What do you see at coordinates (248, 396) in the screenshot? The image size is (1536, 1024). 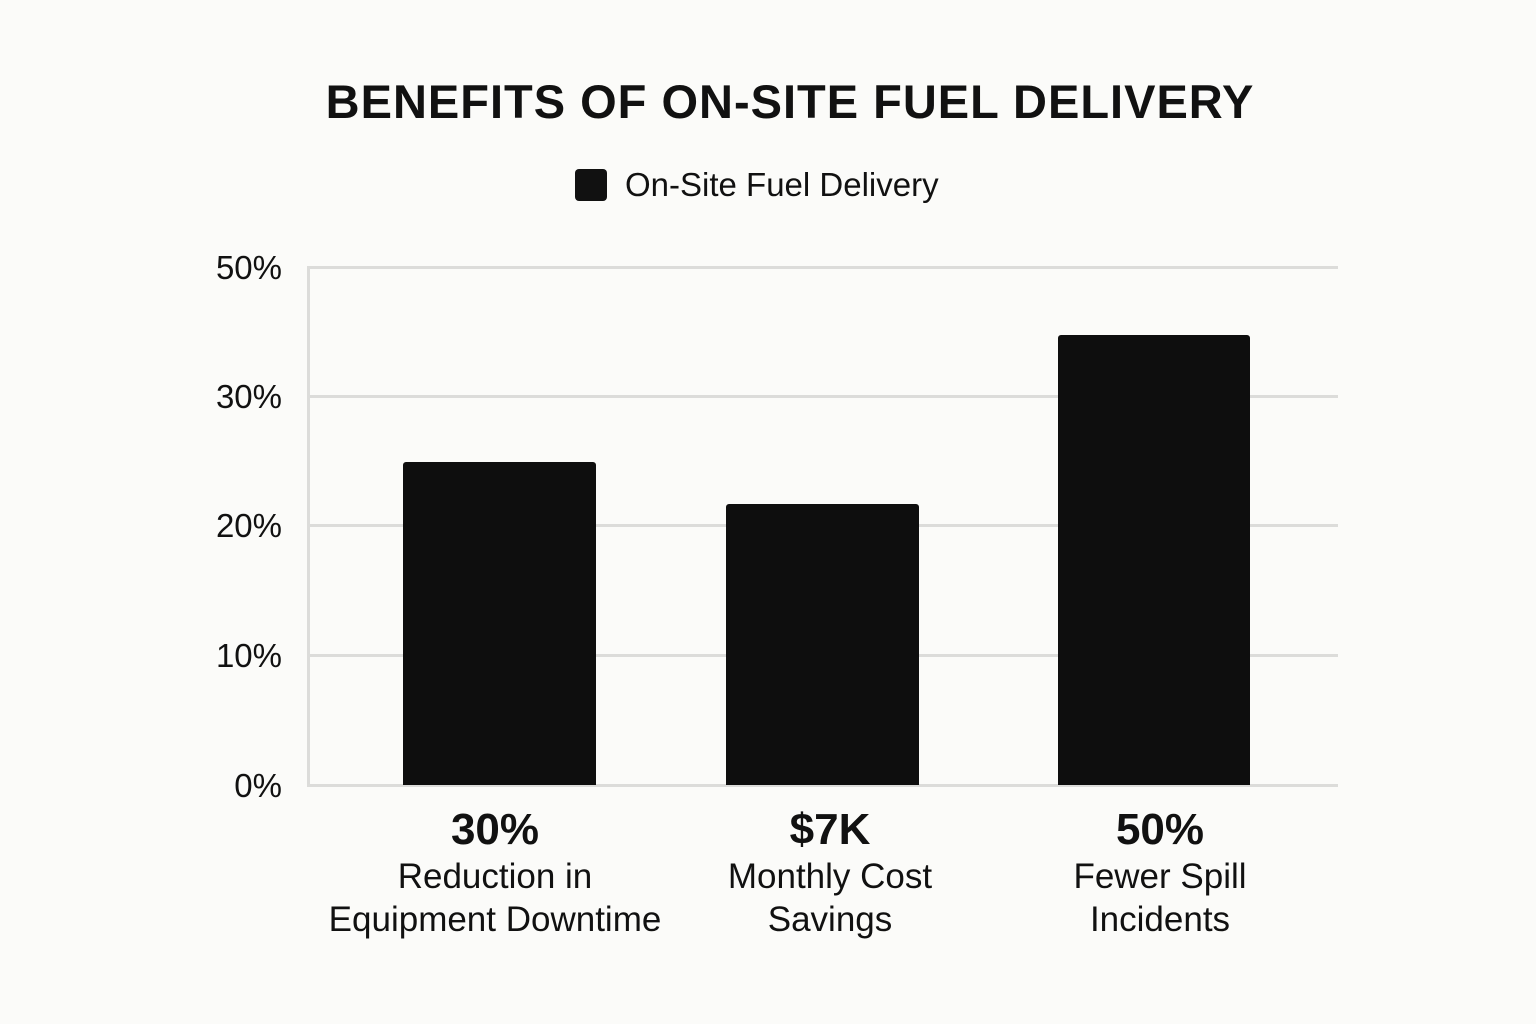 I see `y-tick-label: 30%` at bounding box center [248, 396].